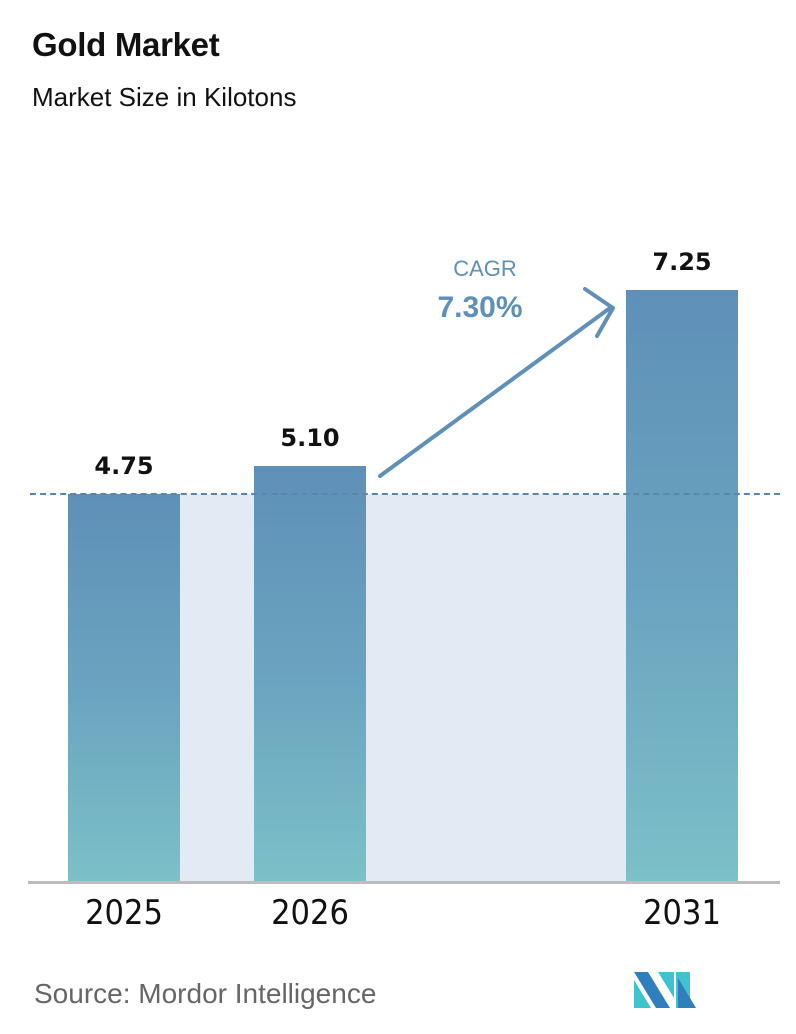 Image resolution: width=796 pixels, height=1034 pixels. Describe the element at coordinates (310, 438) in the screenshot. I see `bar-value-label: 5.10` at that location.